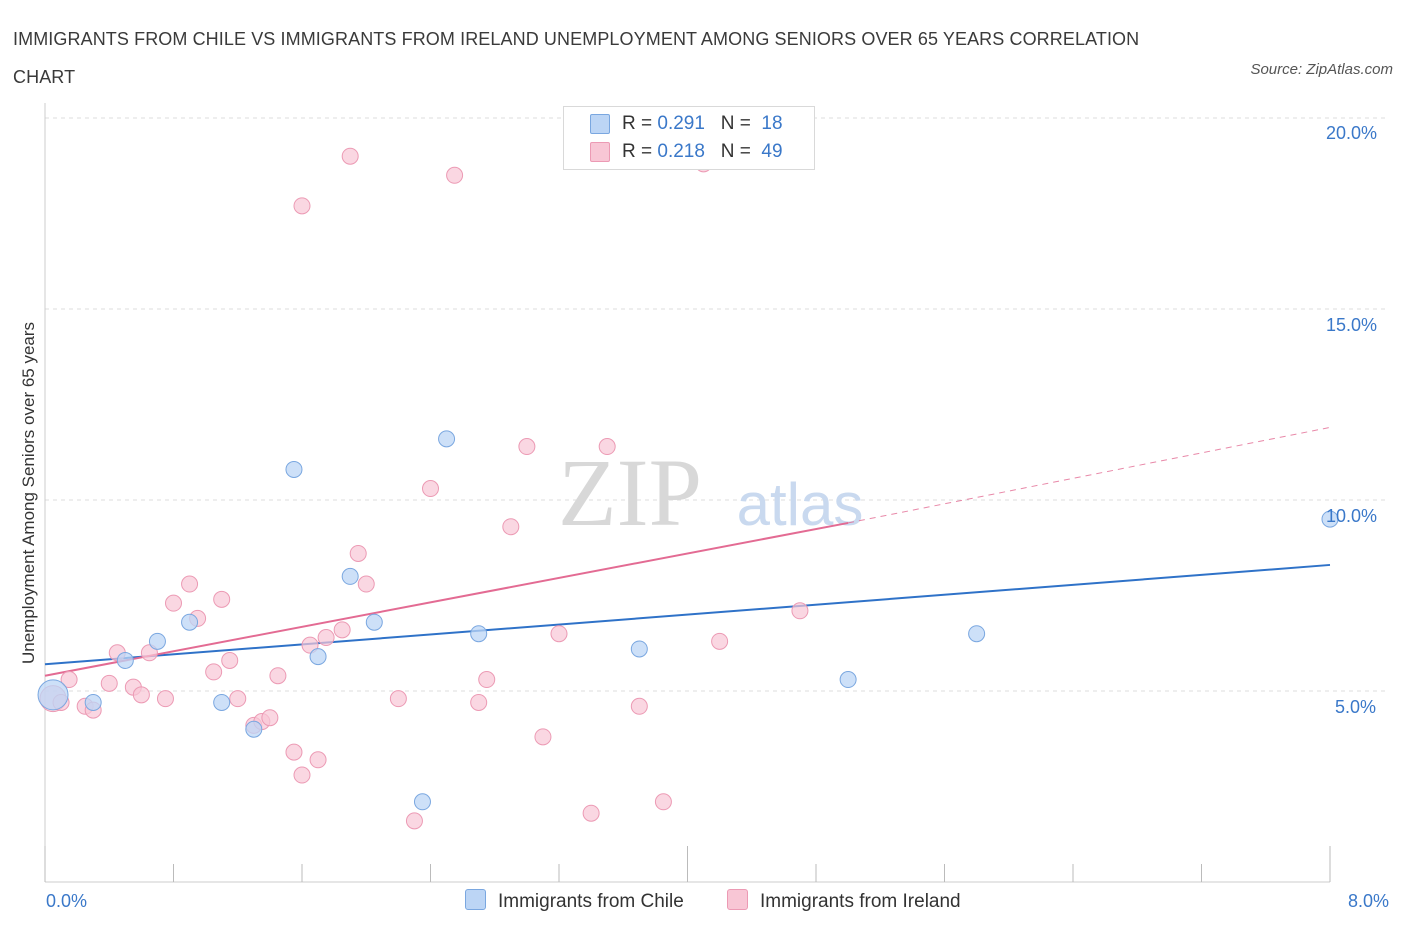 The height and width of the screenshot is (930, 1406). I want to click on y-tick-15: 15.0%, so click(1352, 325).